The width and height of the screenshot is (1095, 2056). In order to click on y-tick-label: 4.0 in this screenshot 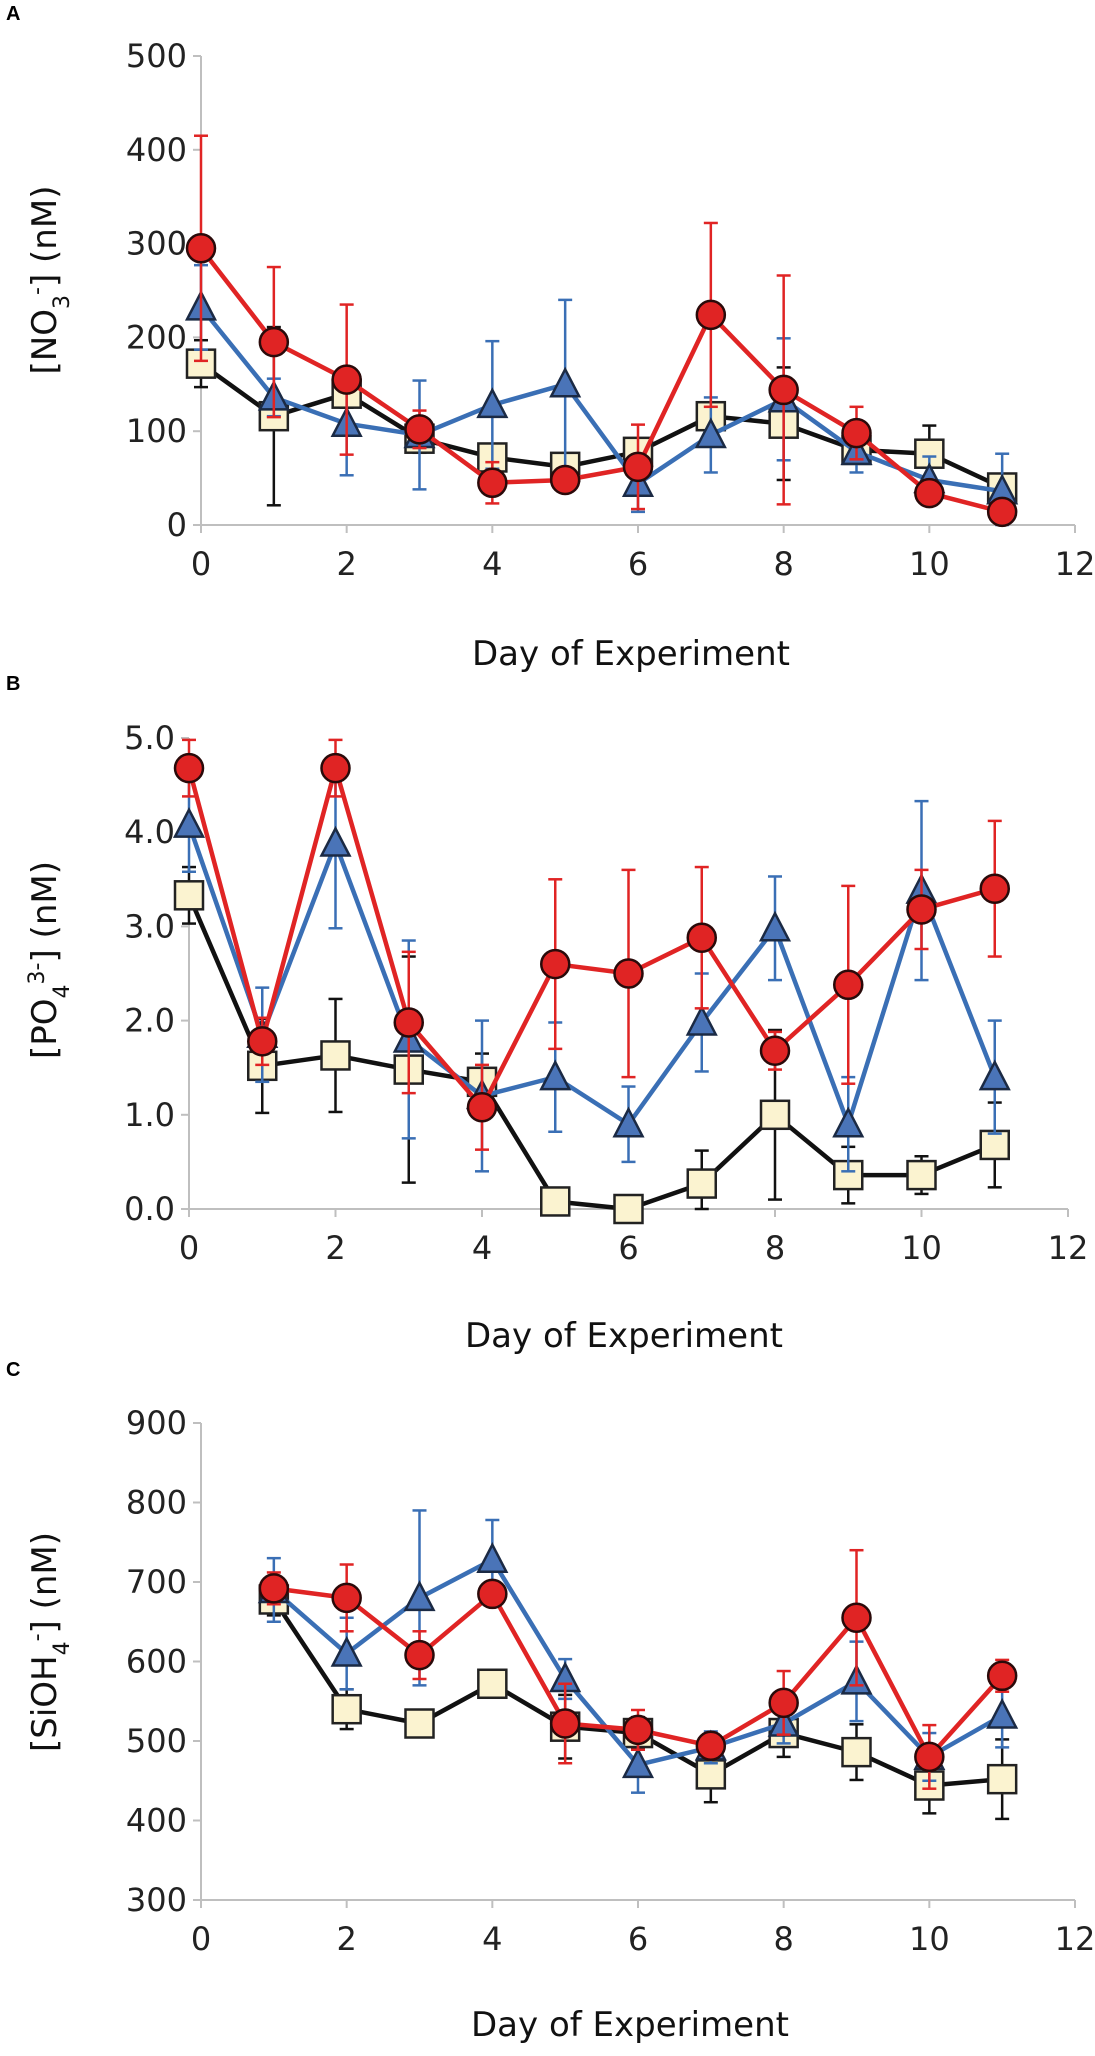, I will do `click(149, 832)`.